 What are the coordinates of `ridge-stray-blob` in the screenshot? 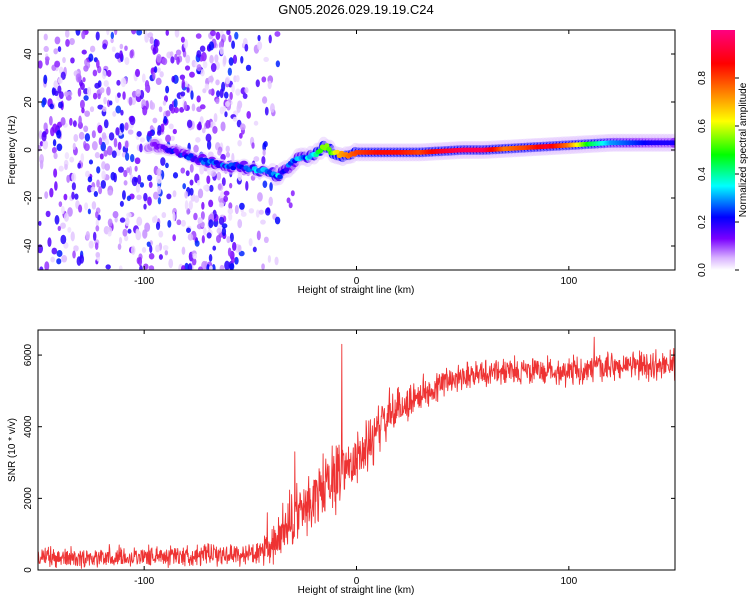 It's located at (290, 205).